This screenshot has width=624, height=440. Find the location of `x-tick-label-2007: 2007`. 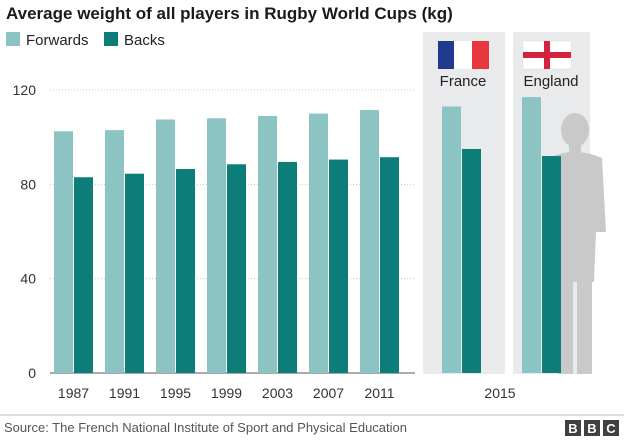

x-tick-label-2007: 2007 is located at coordinates (328, 393).